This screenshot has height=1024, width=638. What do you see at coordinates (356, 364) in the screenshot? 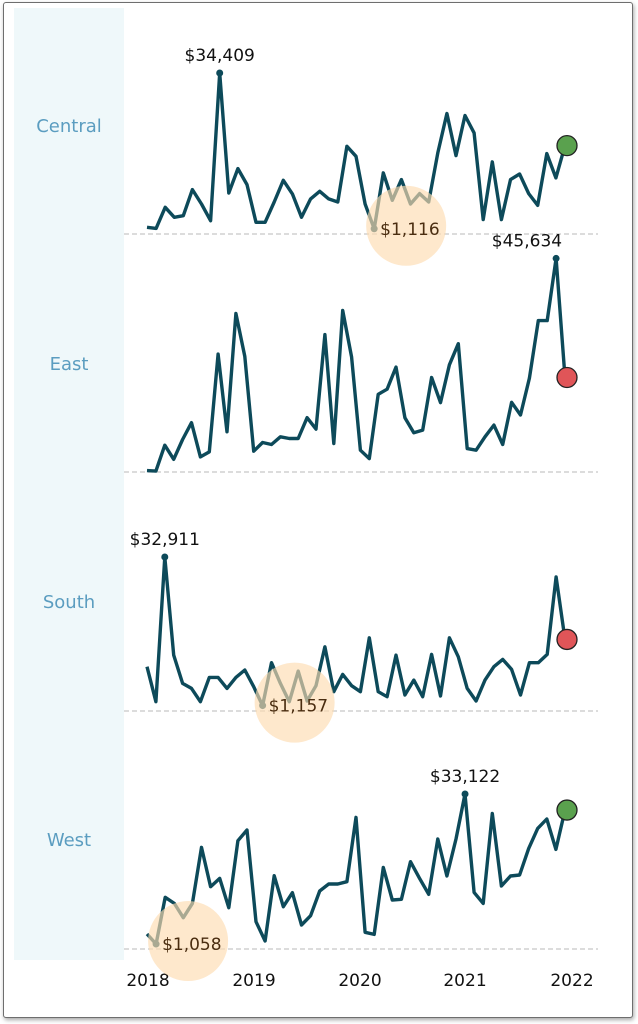
I see `series-line-east` at bounding box center [356, 364].